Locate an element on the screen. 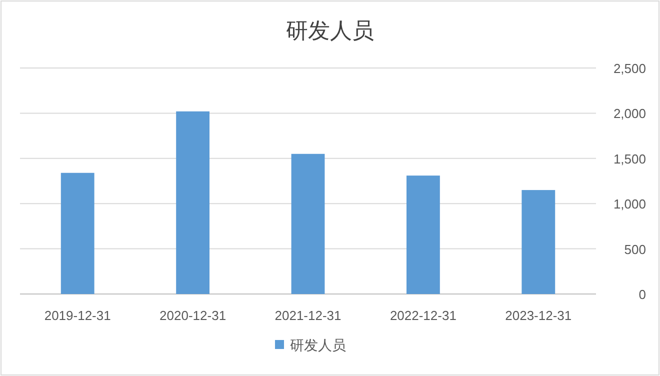  x-tick-label: 2022-12-31 is located at coordinates (423, 315).